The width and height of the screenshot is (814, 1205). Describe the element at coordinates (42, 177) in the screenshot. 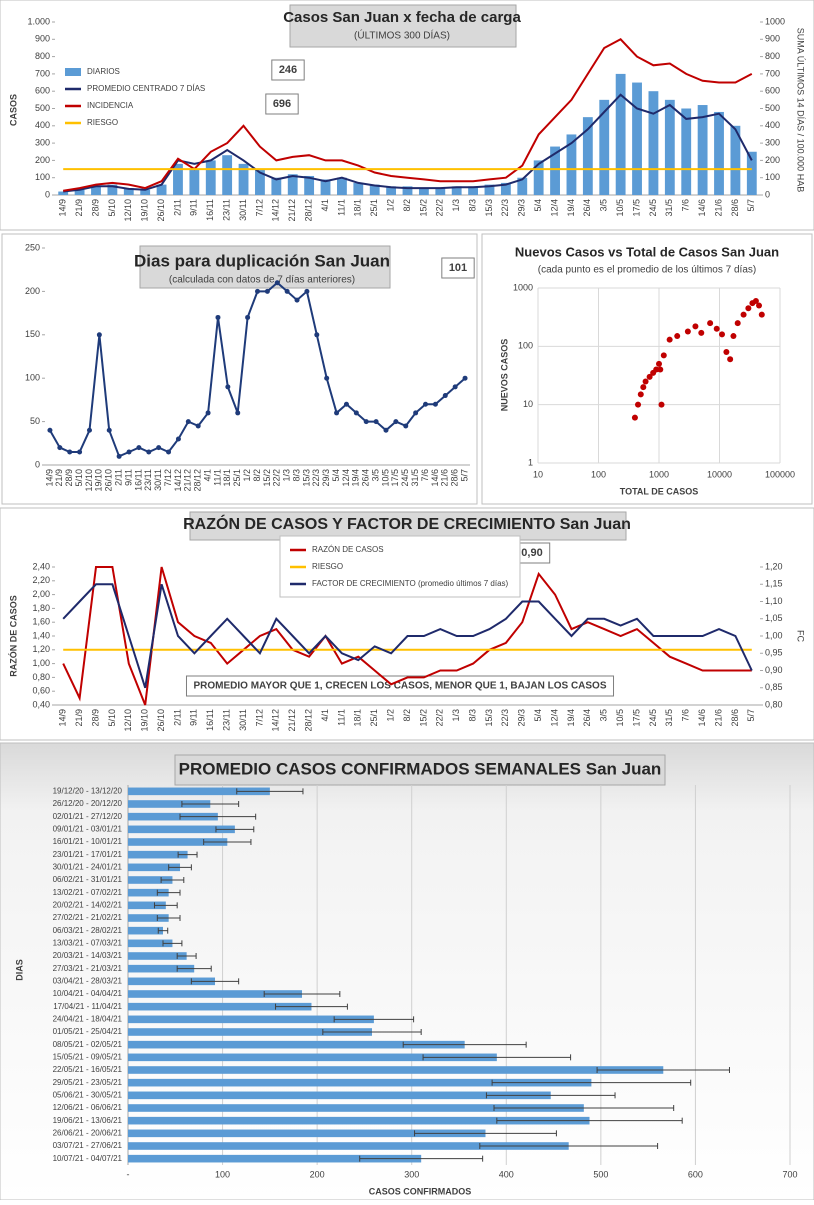

I see `y-tick-label: 100` at that location.